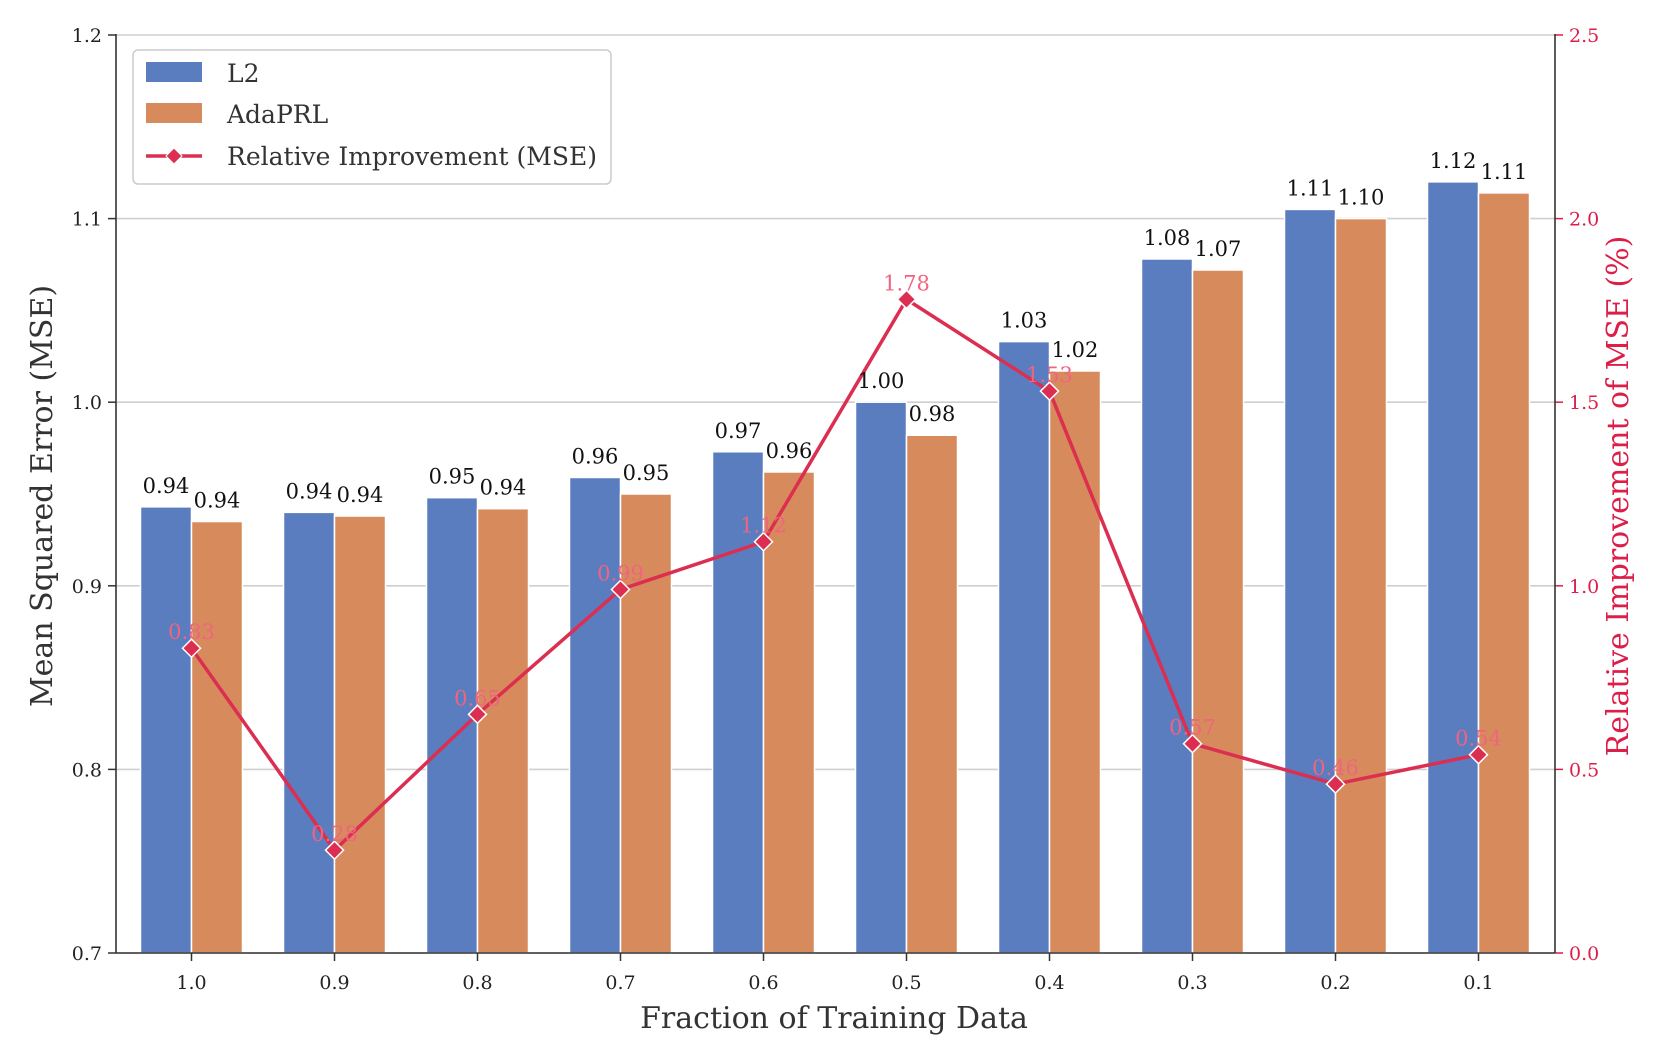  What do you see at coordinates (42, 496) in the screenshot?
I see `y-axis-title: Mean Squared Error (MSE)` at bounding box center [42, 496].